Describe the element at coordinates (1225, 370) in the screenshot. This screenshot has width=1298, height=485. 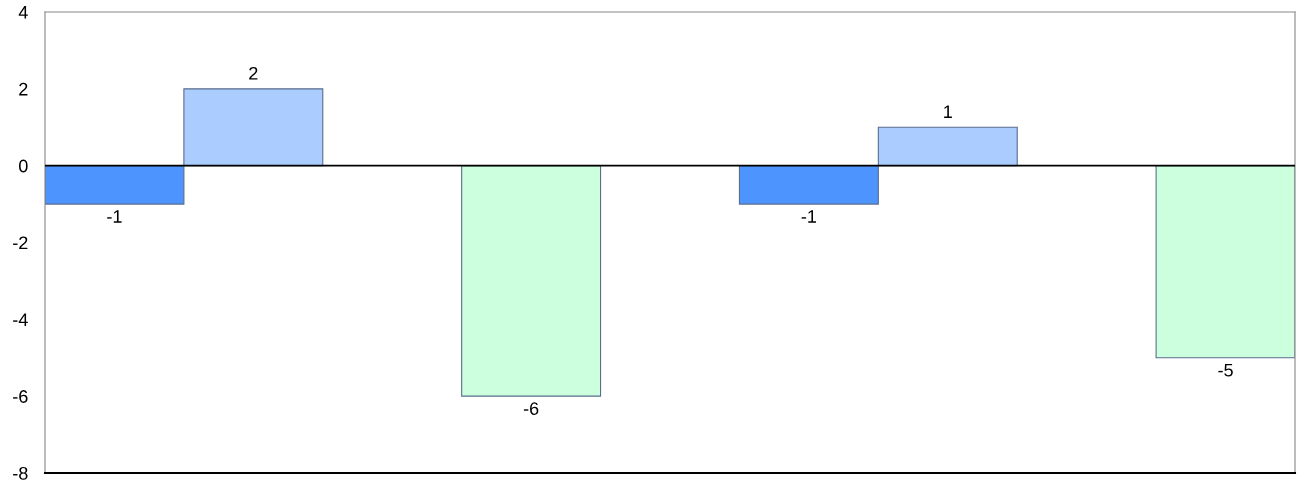
I see `data-label: -5` at that location.